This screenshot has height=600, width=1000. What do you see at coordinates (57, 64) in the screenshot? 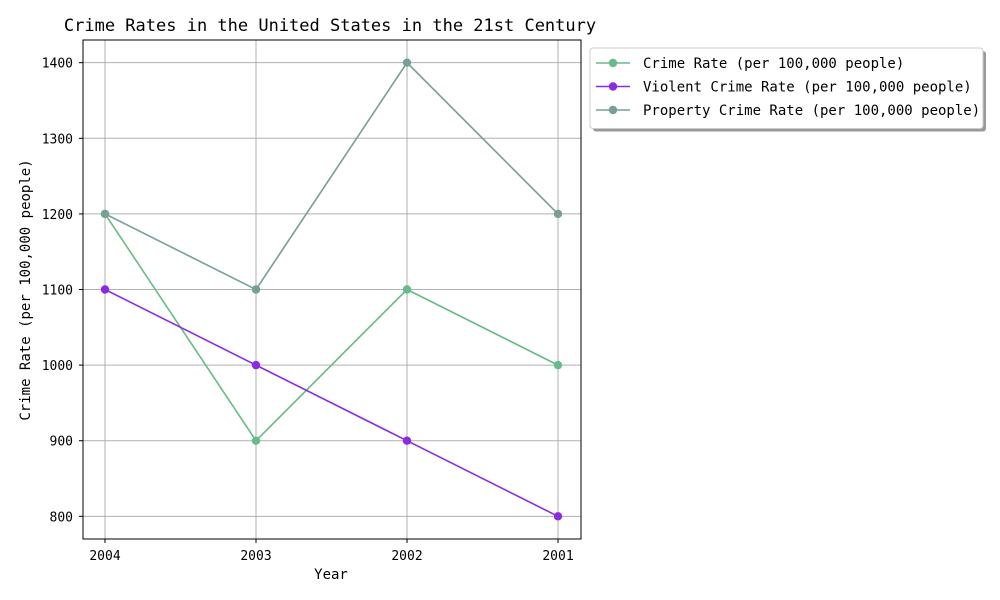
I see `y-tick-label: 1400` at bounding box center [57, 64].